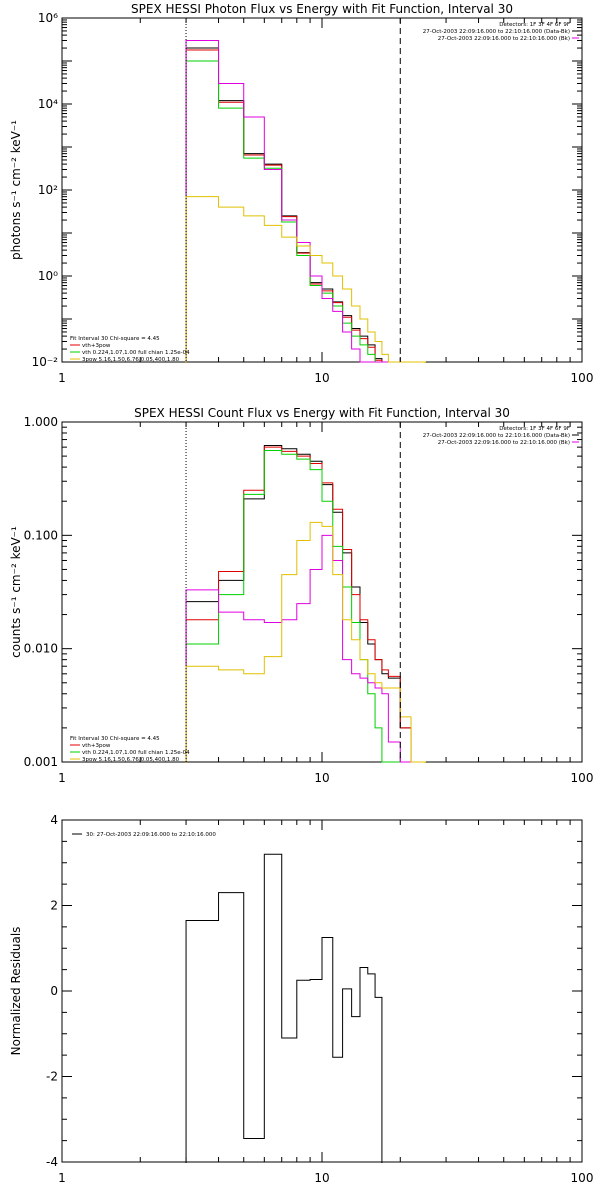 Image resolution: width=600 pixels, height=1200 pixels. Describe the element at coordinates (284, 1008) in the screenshot. I see `series-1-line` at that location.